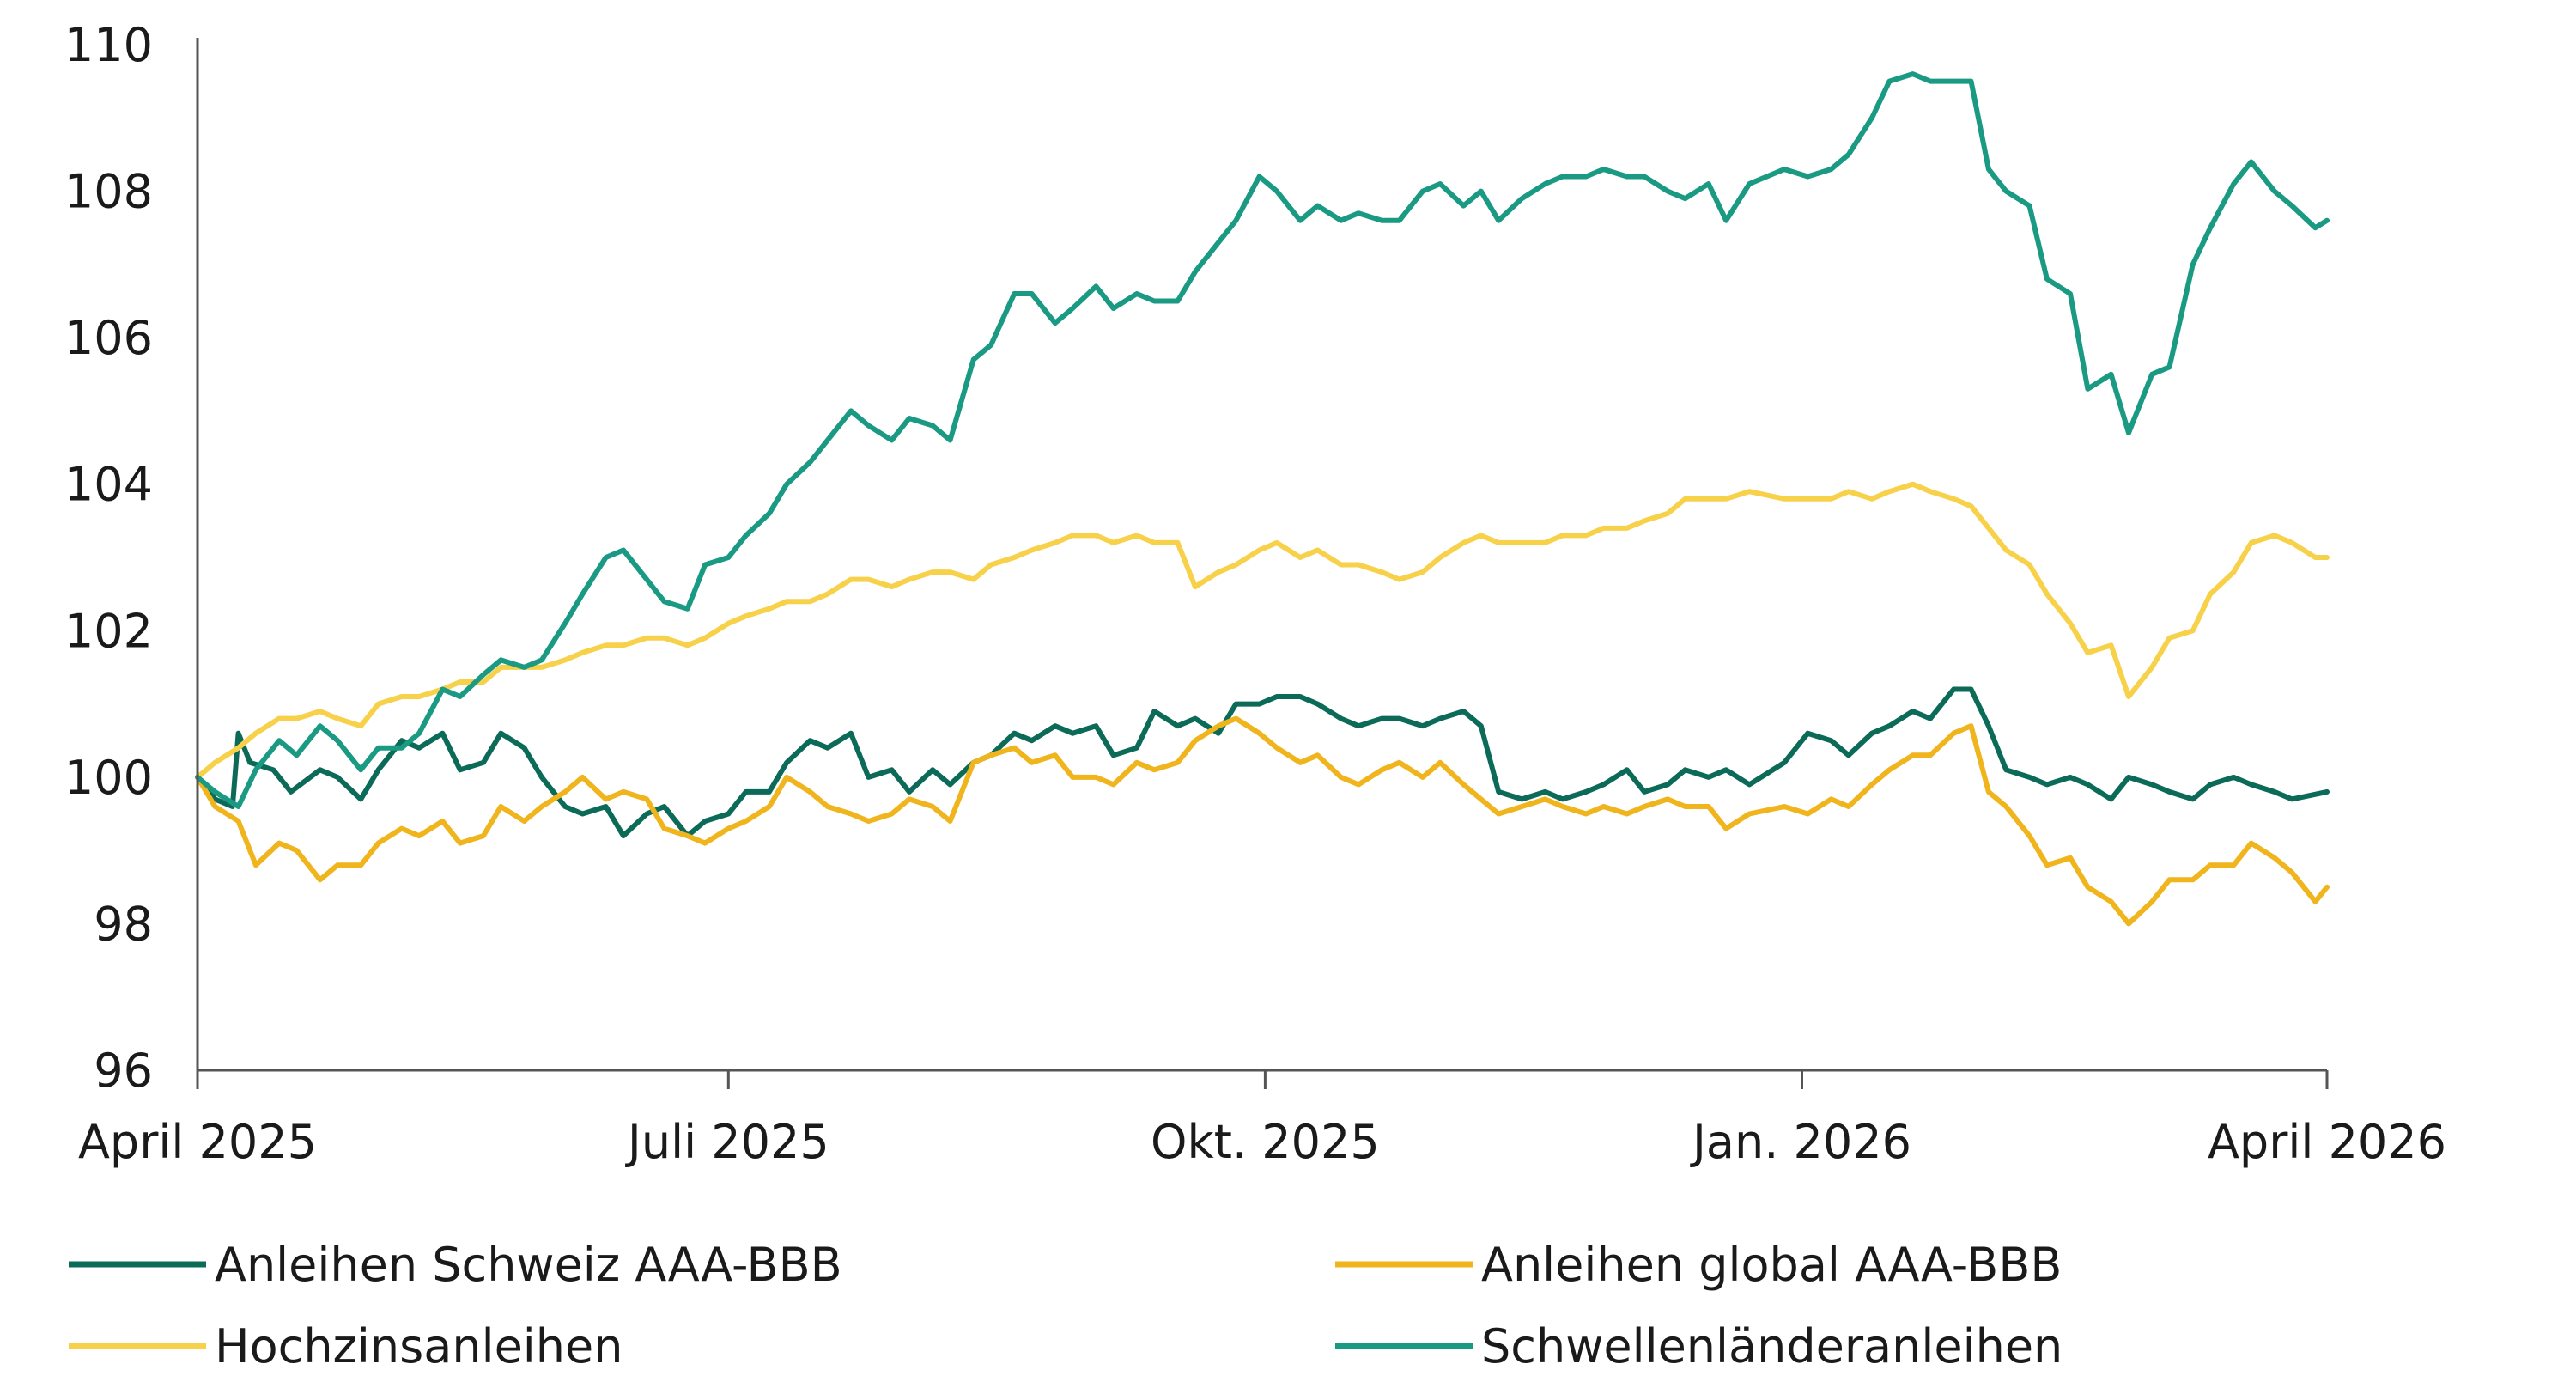 This screenshot has width=2576, height=1376. I want to click on x-tick-label: Jan. 2026, so click(1800, 1142).